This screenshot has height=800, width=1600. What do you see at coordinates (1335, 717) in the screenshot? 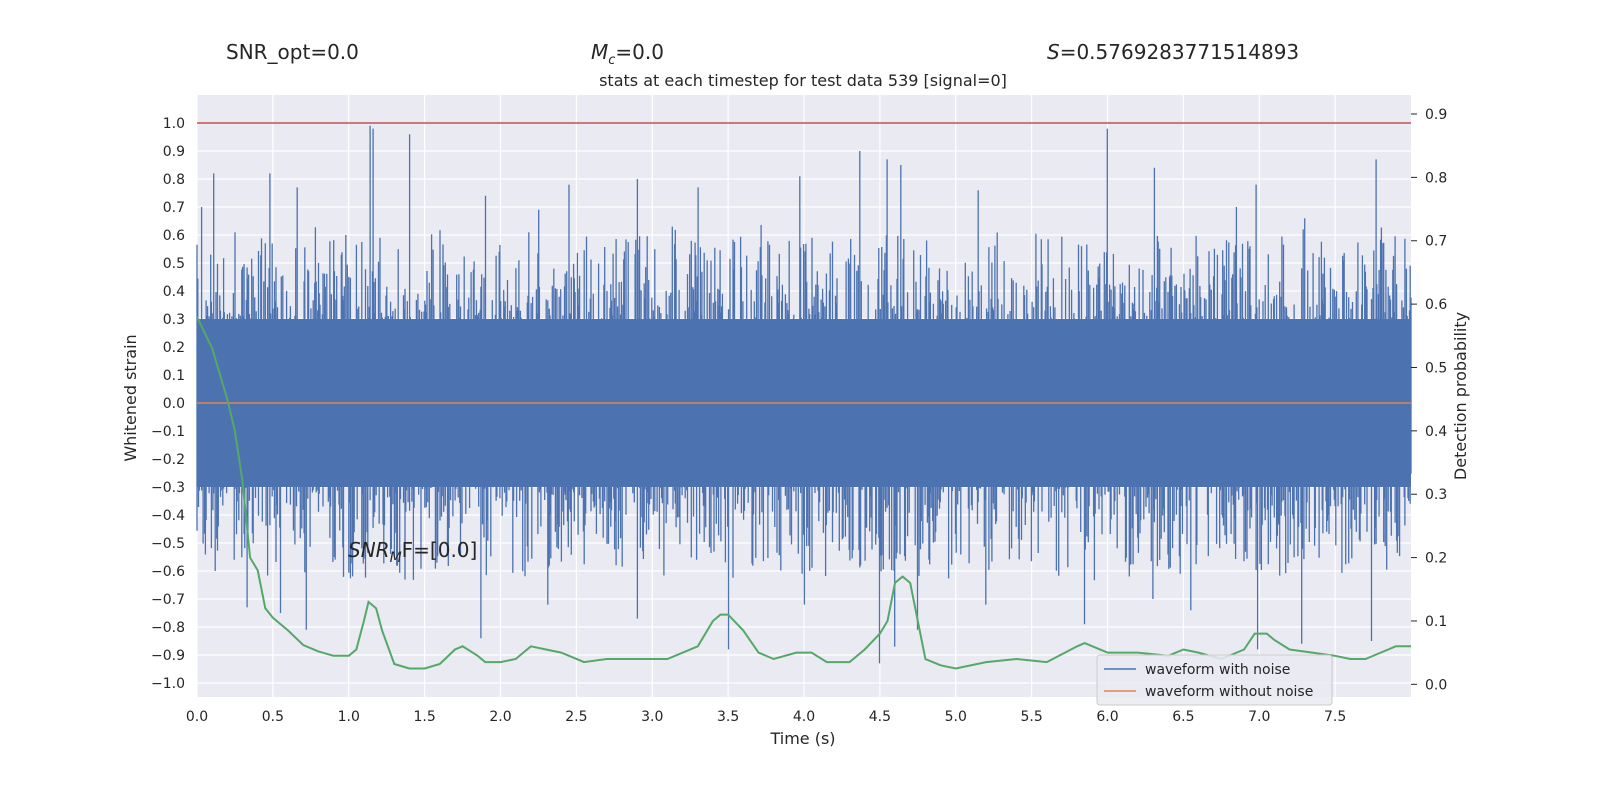
I see `x-tick-label: 7.5` at bounding box center [1335, 717].